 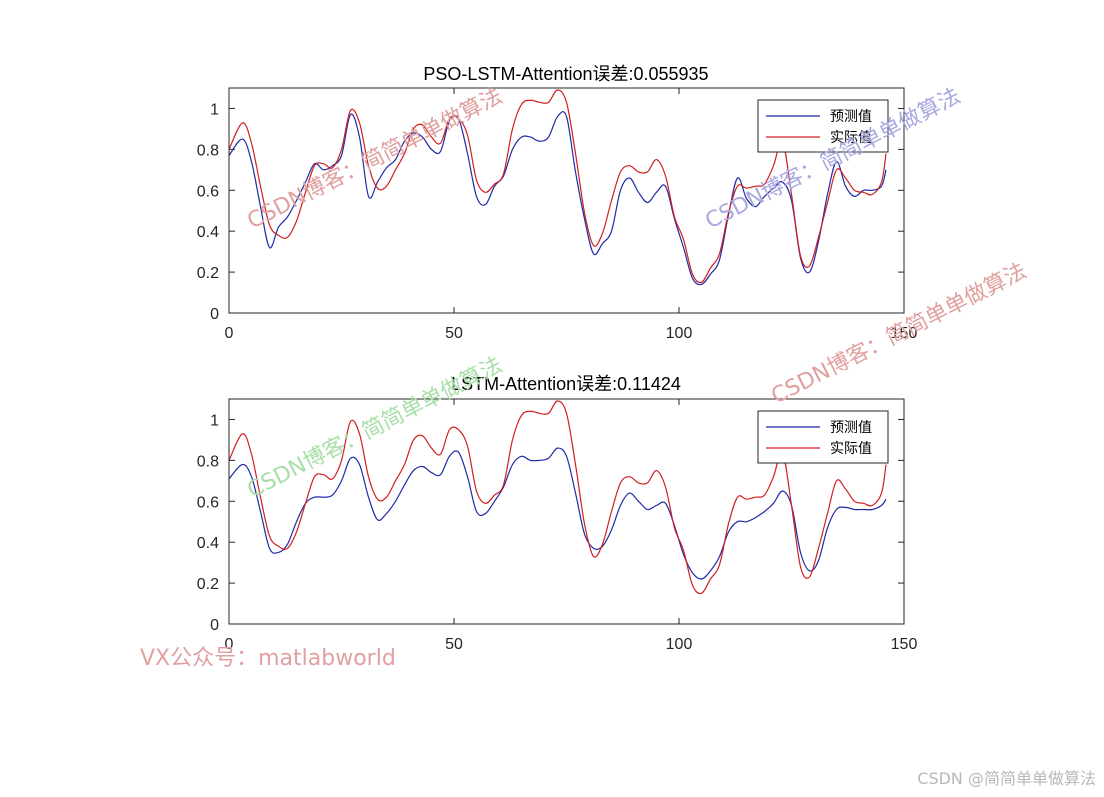 I want to click on bottom-chart-title: LSTM-Attention误差:0.11424, so click(x=566, y=384).